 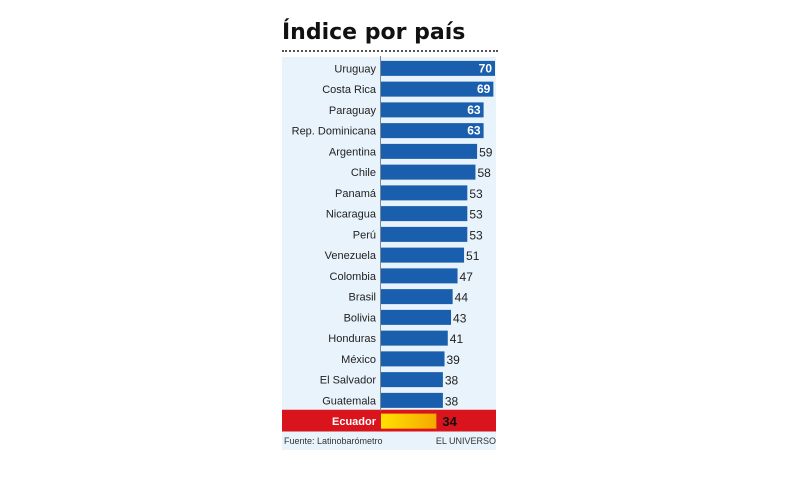 What do you see at coordinates (460, 318) in the screenshot?
I see `value-label-bolivia: 43` at bounding box center [460, 318].